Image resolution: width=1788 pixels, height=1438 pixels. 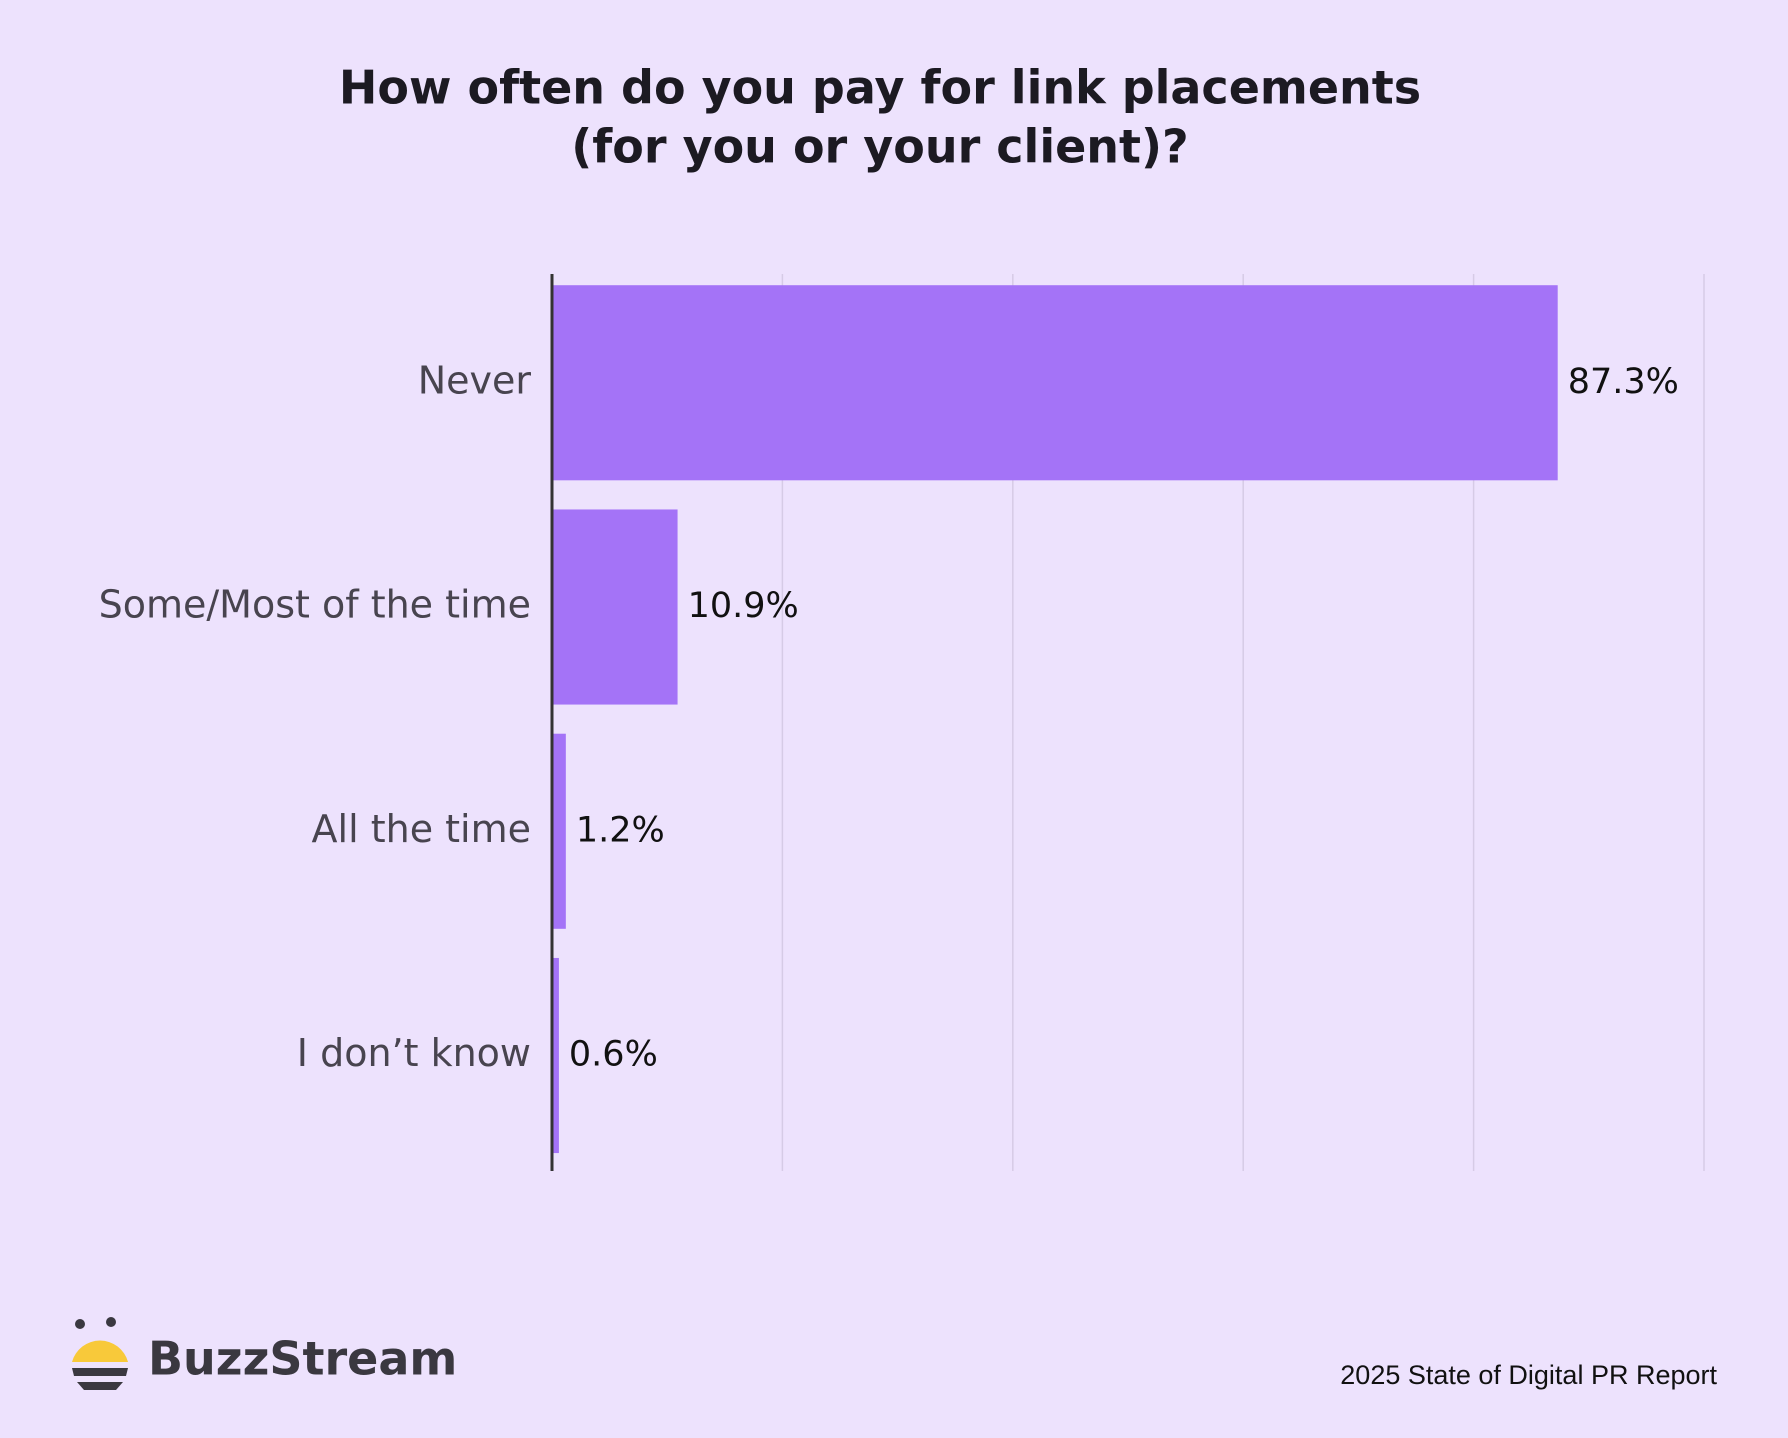 What do you see at coordinates (302, 1359) in the screenshot?
I see `brand-name: BuzzStream` at bounding box center [302, 1359].